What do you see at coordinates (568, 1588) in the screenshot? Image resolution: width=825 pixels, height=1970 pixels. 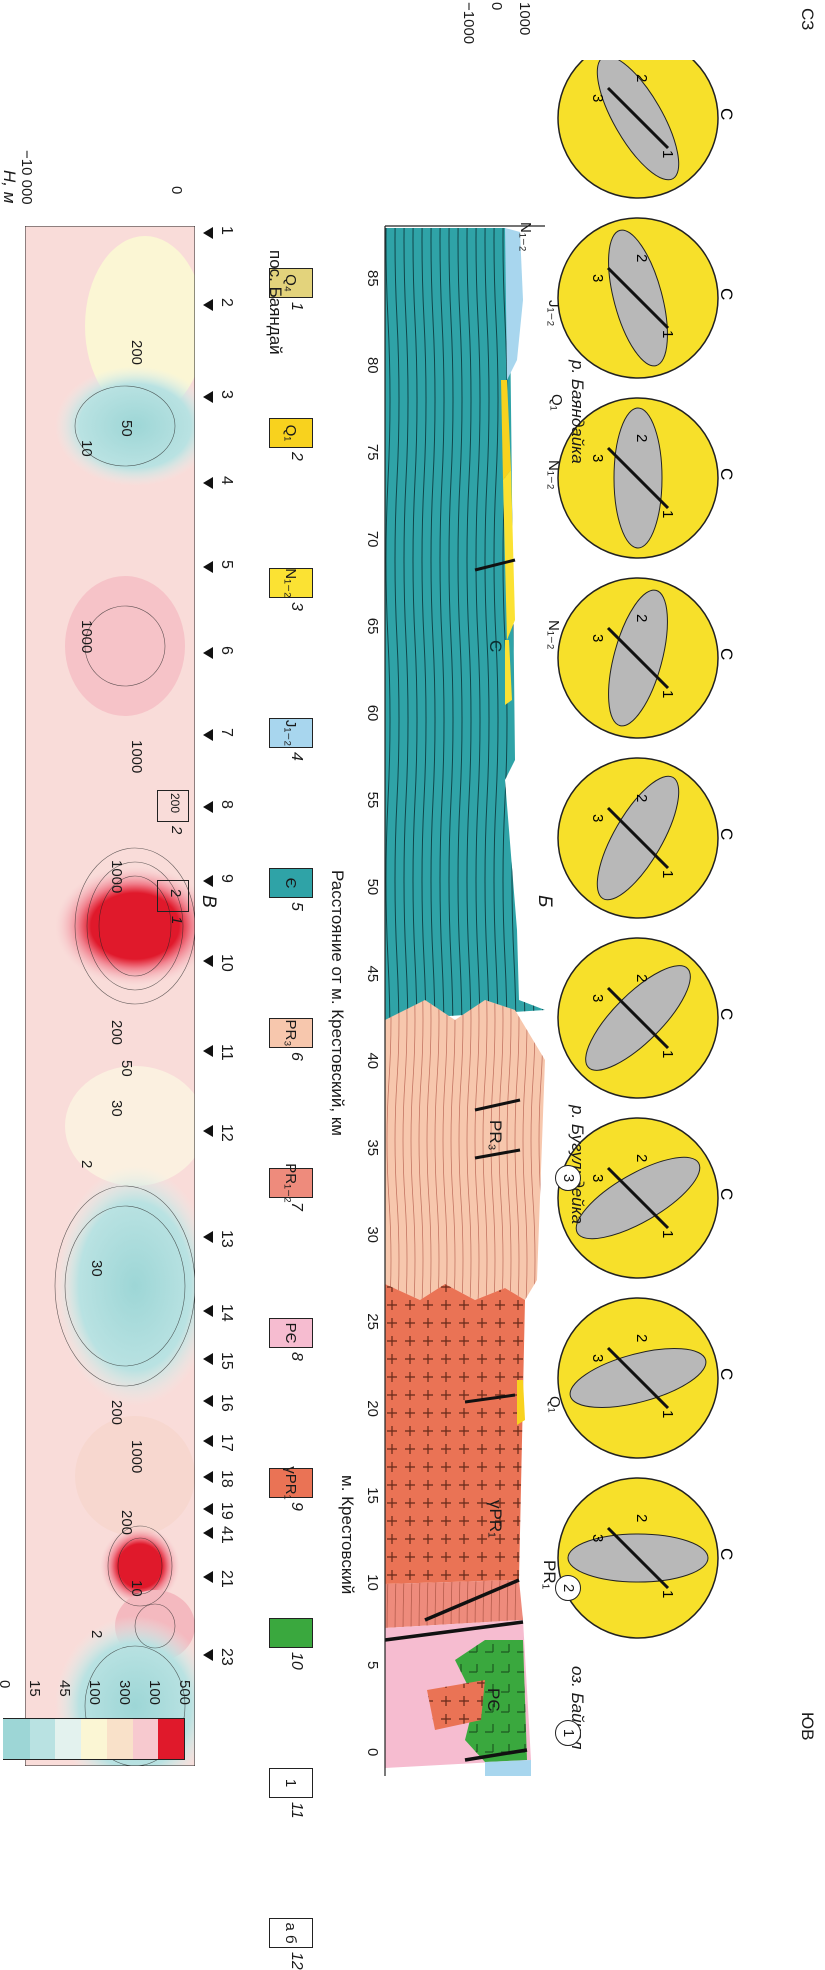 I see `fault-marker-2: 2` at bounding box center [568, 1588].